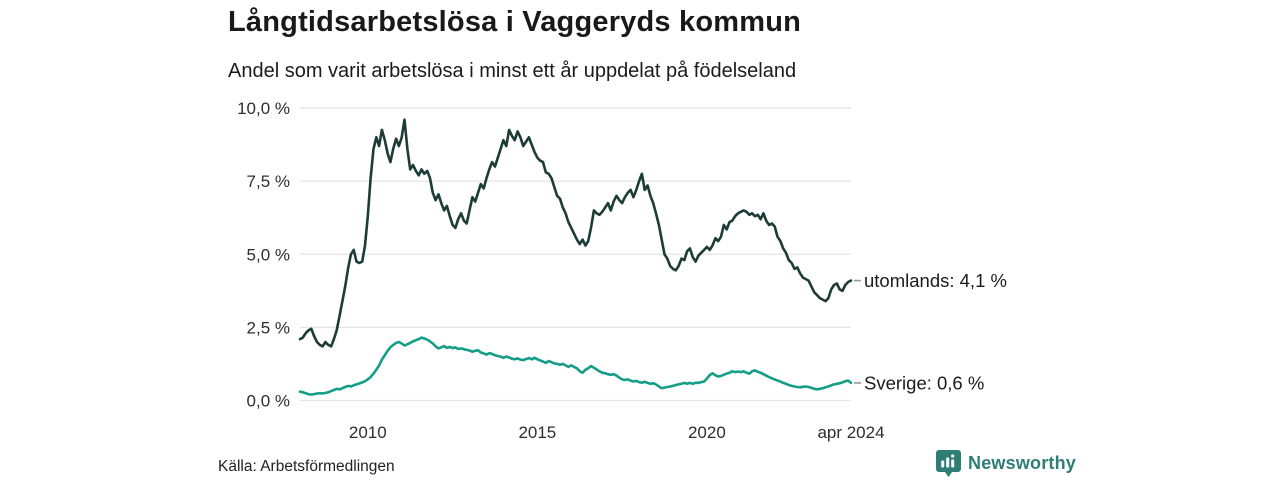  I want to click on y-tick-label: 2,5 %, so click(268, 327).